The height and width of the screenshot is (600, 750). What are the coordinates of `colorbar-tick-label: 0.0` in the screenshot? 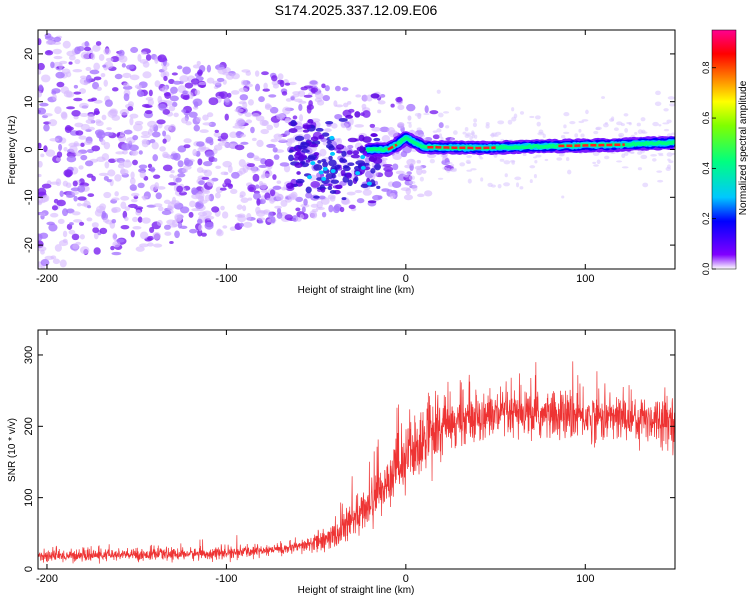 It's located at (706, 269).